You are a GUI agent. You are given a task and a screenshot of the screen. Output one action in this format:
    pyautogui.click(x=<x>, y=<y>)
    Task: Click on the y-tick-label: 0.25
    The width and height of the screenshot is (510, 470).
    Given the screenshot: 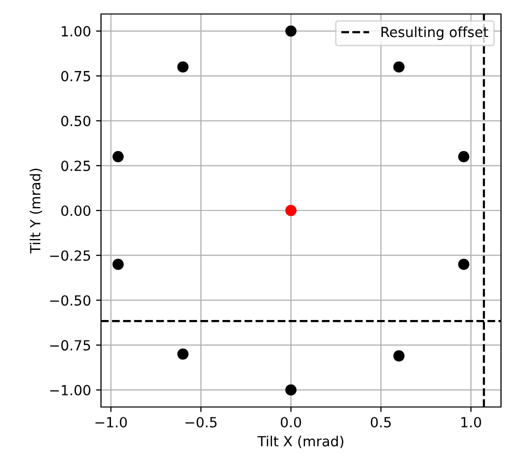 What is the action you would take?
    pyautogui.click(x=75, y=166)
    